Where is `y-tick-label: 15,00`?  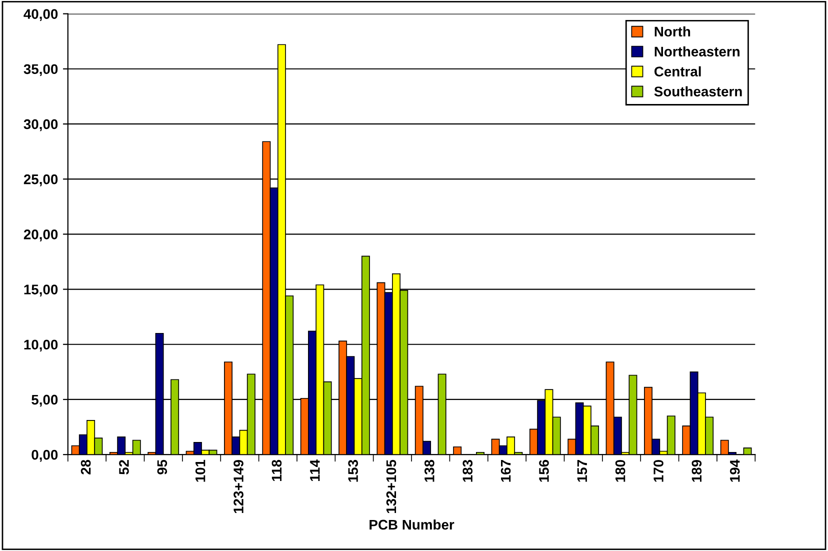
y-tick-label: 15,00 is located at coordinates (41, 290).